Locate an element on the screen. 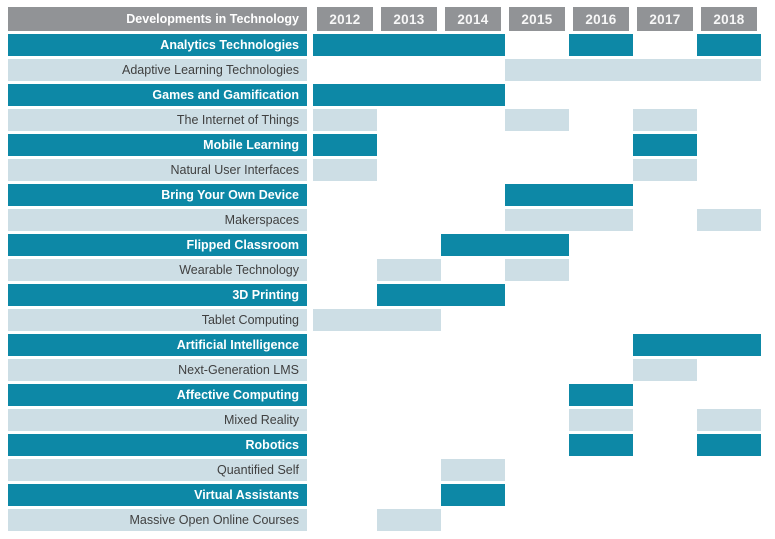 This screenshot has height=539, width=775. timeline-row: Wearable Technology is located at coordinates (384, 270).